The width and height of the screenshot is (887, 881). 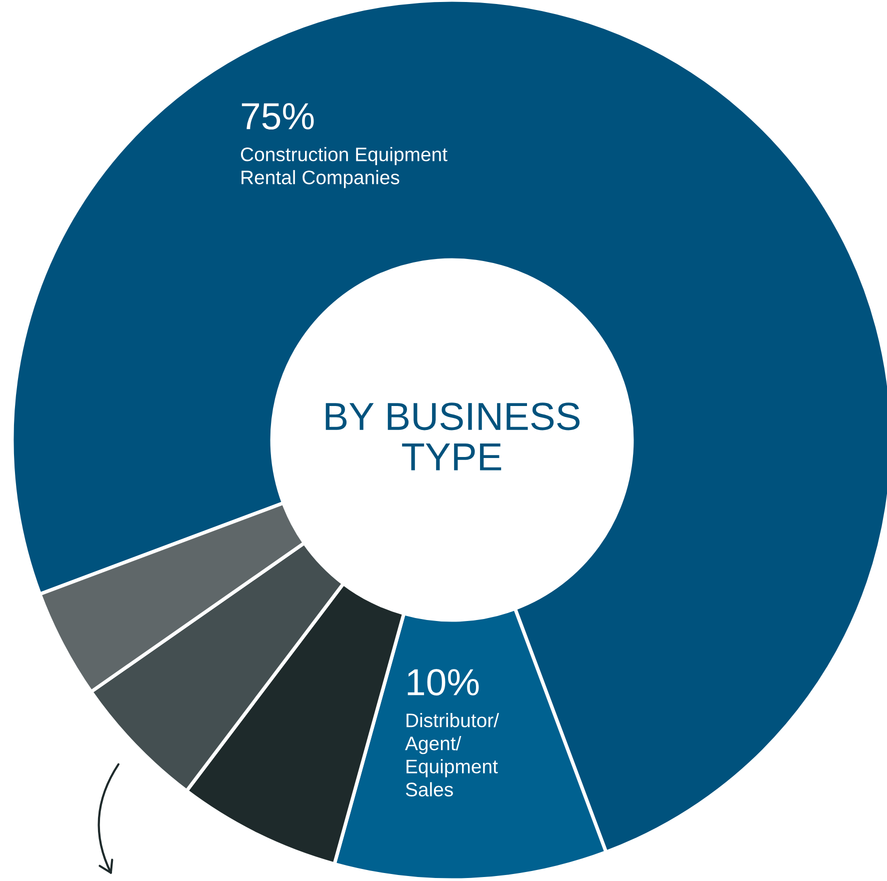 I want to click on data-label: 10%, so click(x=443, y=682).